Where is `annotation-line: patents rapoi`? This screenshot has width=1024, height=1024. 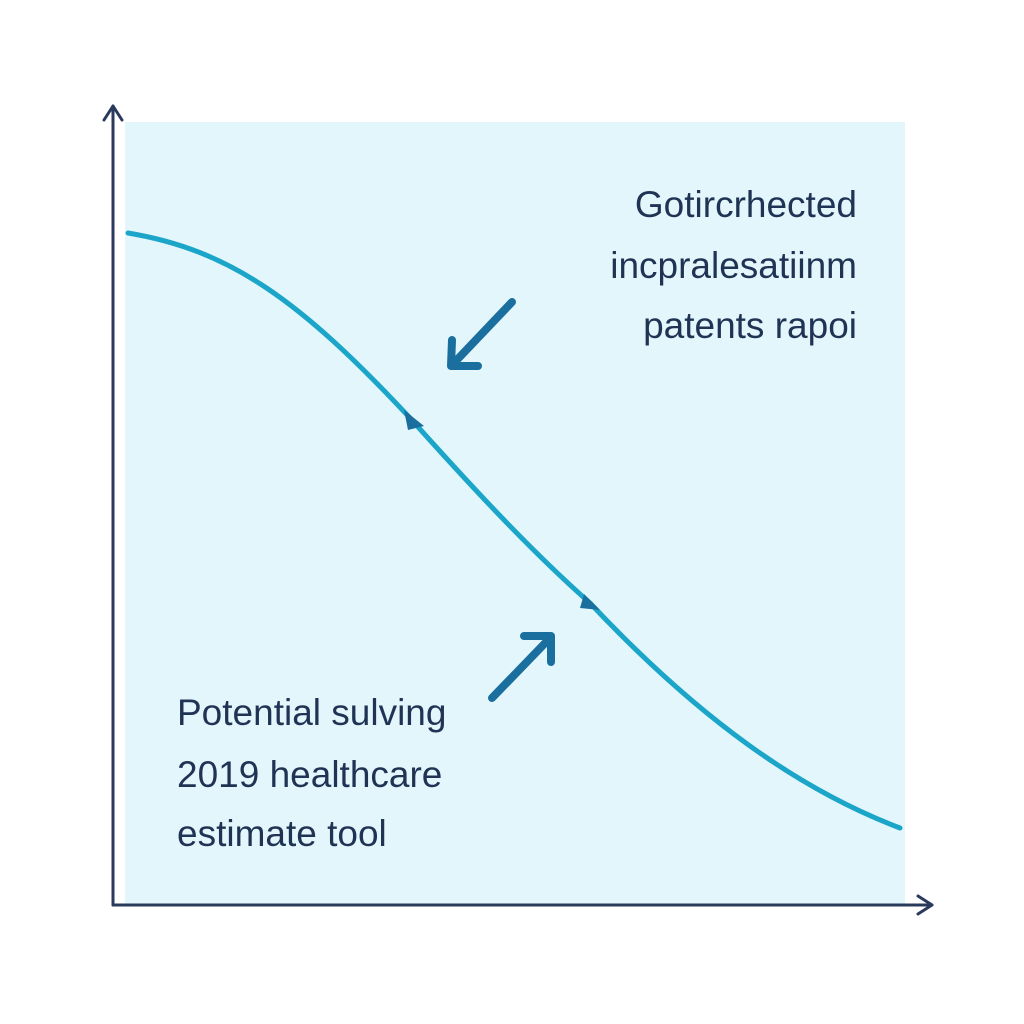
annotation-line: patents rapoi is located at coordinates (750, 325).